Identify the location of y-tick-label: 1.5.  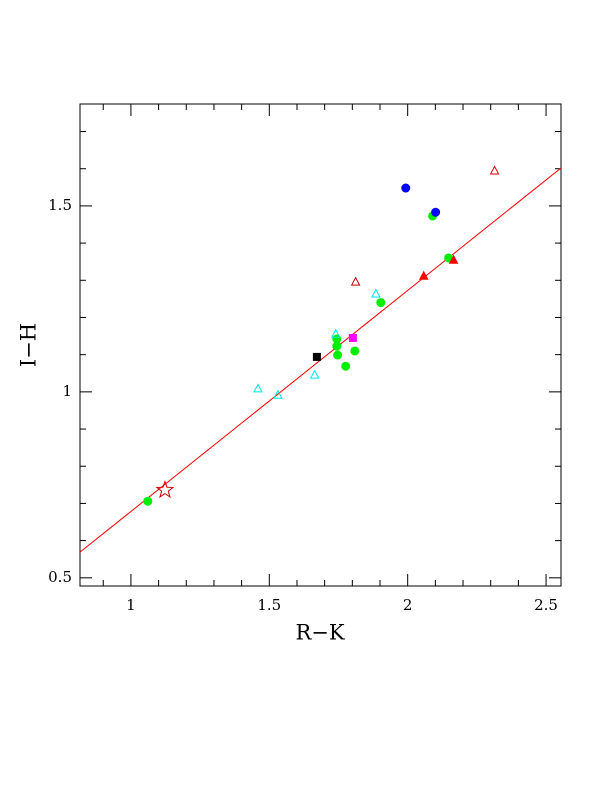
(60, 205).